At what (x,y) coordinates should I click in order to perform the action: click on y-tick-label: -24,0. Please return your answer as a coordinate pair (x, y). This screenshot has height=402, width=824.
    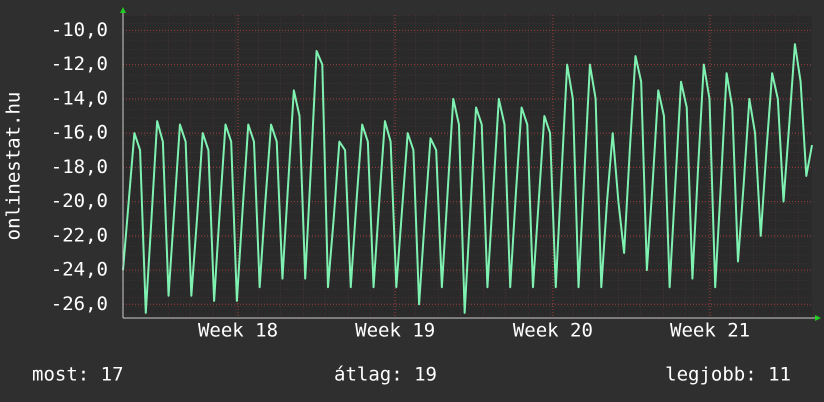
    Looking at the image, I should click on (79, 270).